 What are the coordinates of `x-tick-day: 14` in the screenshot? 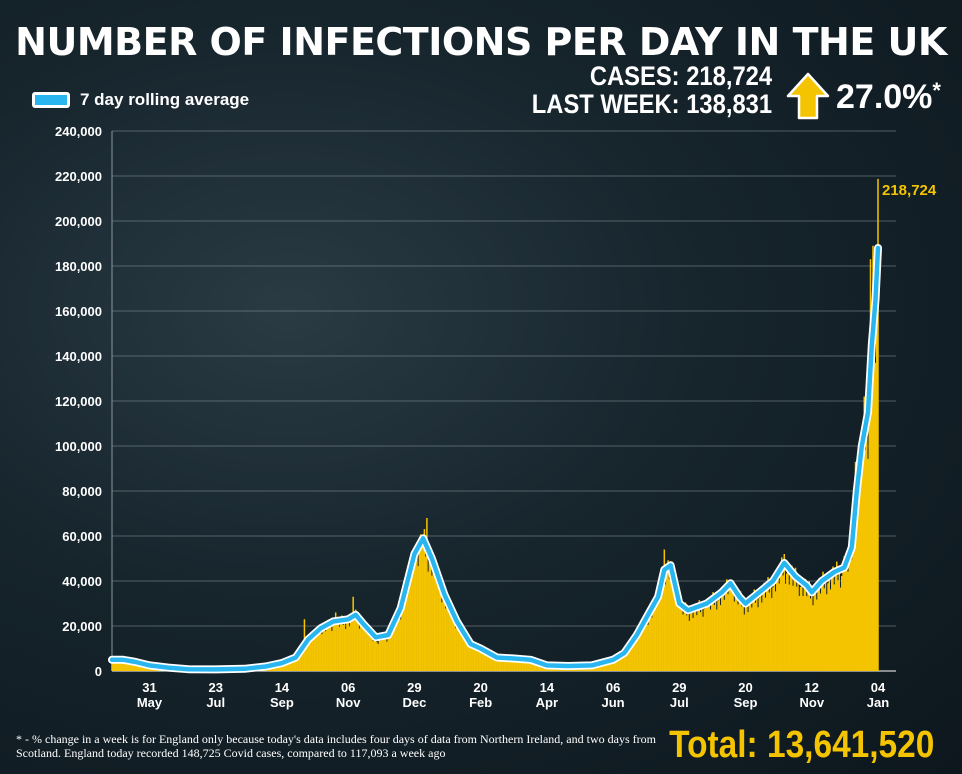 It's located at (282, 687).